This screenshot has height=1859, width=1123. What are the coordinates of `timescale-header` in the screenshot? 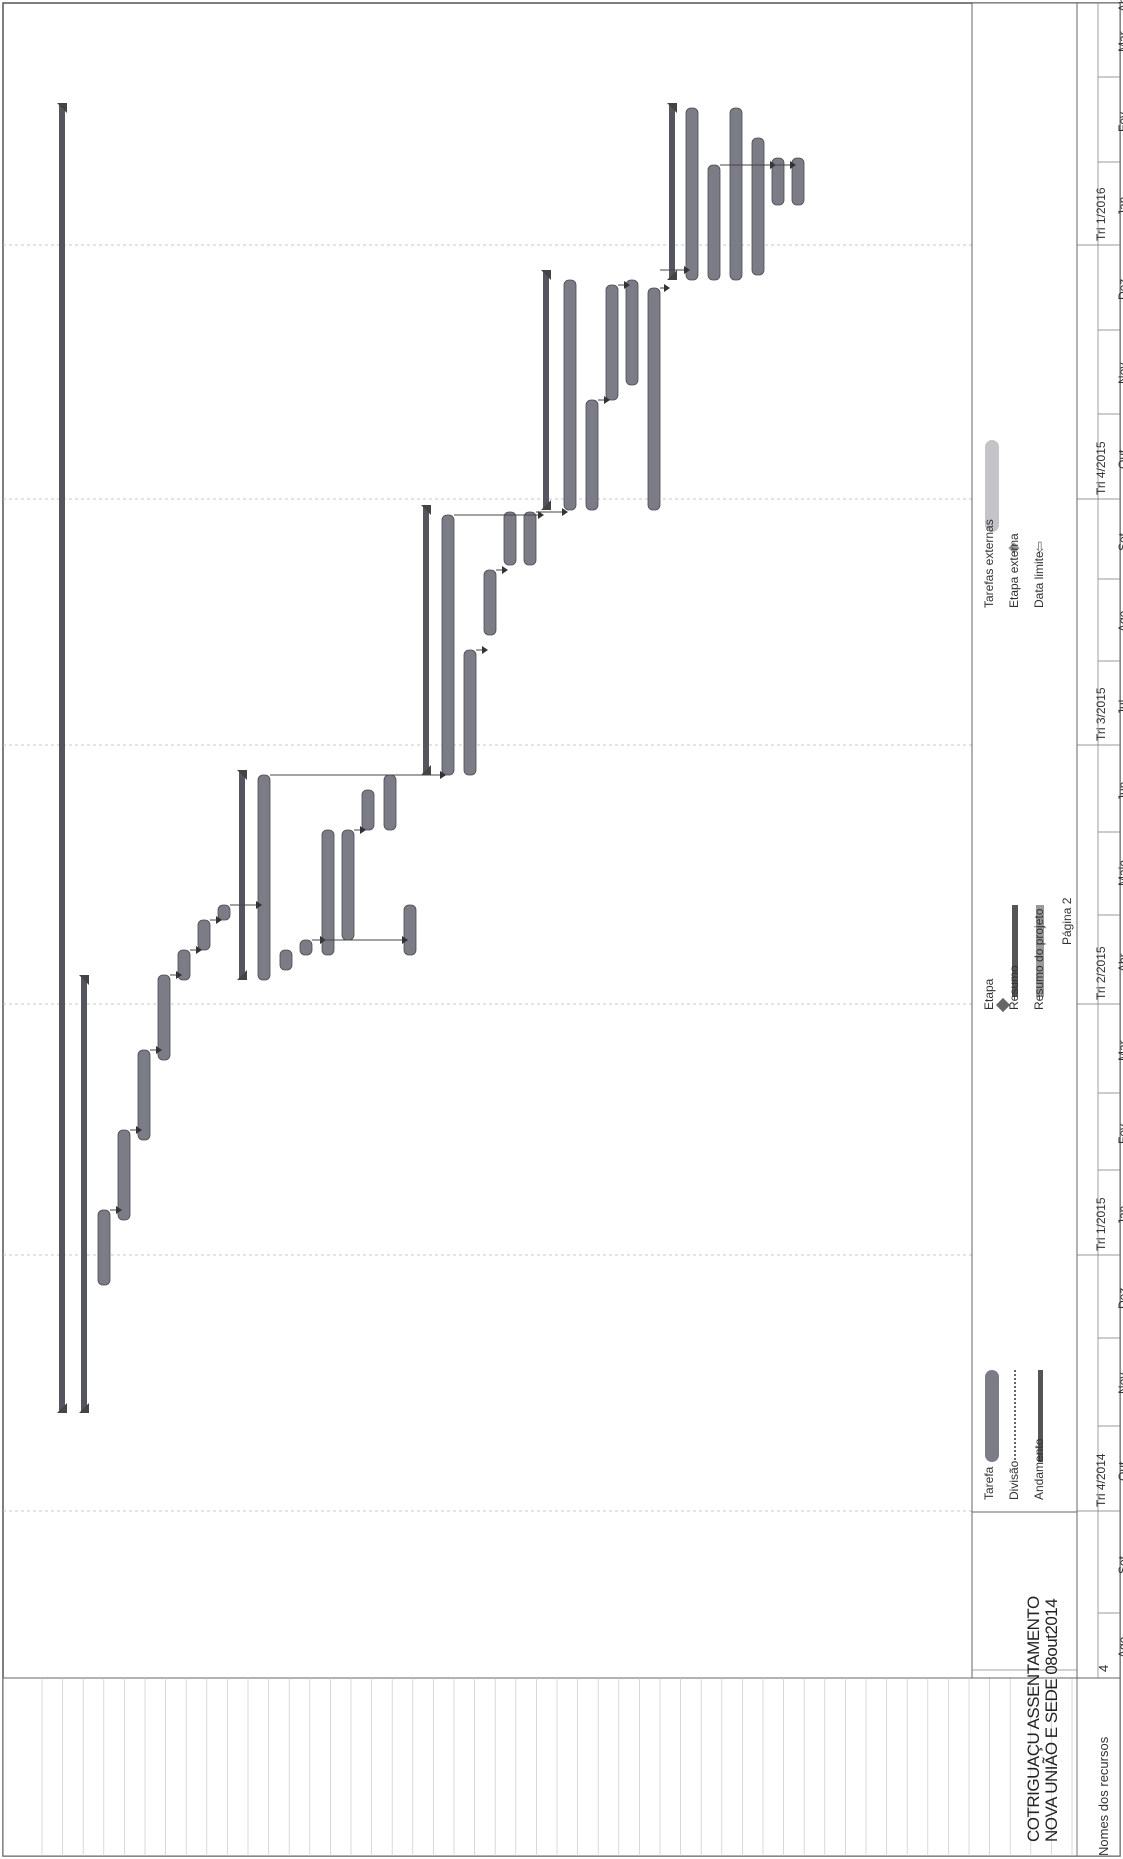 It's located at (1098, 840).